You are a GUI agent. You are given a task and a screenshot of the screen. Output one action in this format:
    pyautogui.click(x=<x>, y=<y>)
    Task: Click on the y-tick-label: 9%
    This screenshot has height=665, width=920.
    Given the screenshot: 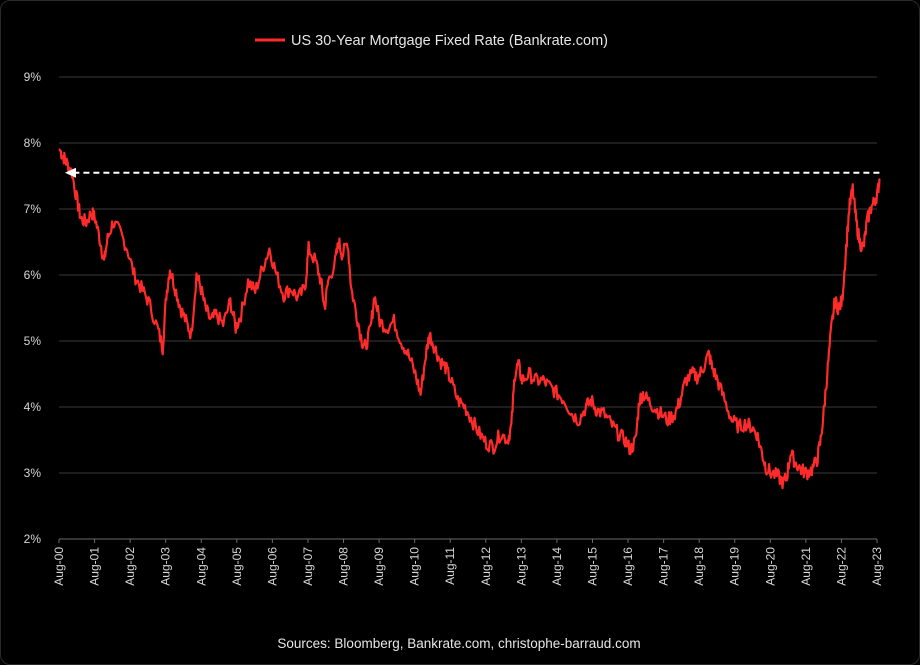 What is the action you would take?
    pyautogui.click(x=33, y=77)
    